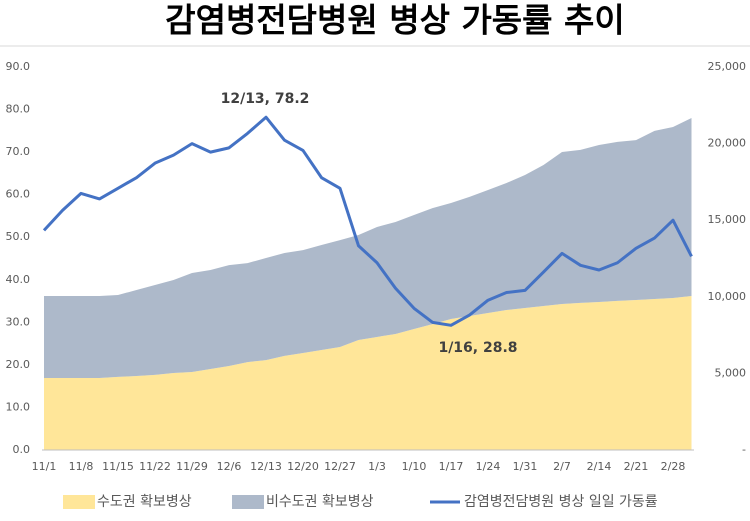  What do you see at coordinates (18, 66) in the screenshot?
I see `y-tick-label: 90.0` at bounding box center [18, 66].